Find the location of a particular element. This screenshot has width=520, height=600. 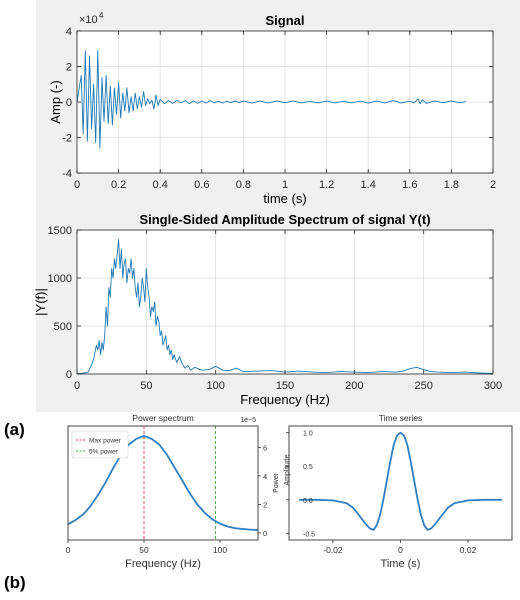

spectrum-ylabel: |Y(f)| is located at coordinates (40, 302).